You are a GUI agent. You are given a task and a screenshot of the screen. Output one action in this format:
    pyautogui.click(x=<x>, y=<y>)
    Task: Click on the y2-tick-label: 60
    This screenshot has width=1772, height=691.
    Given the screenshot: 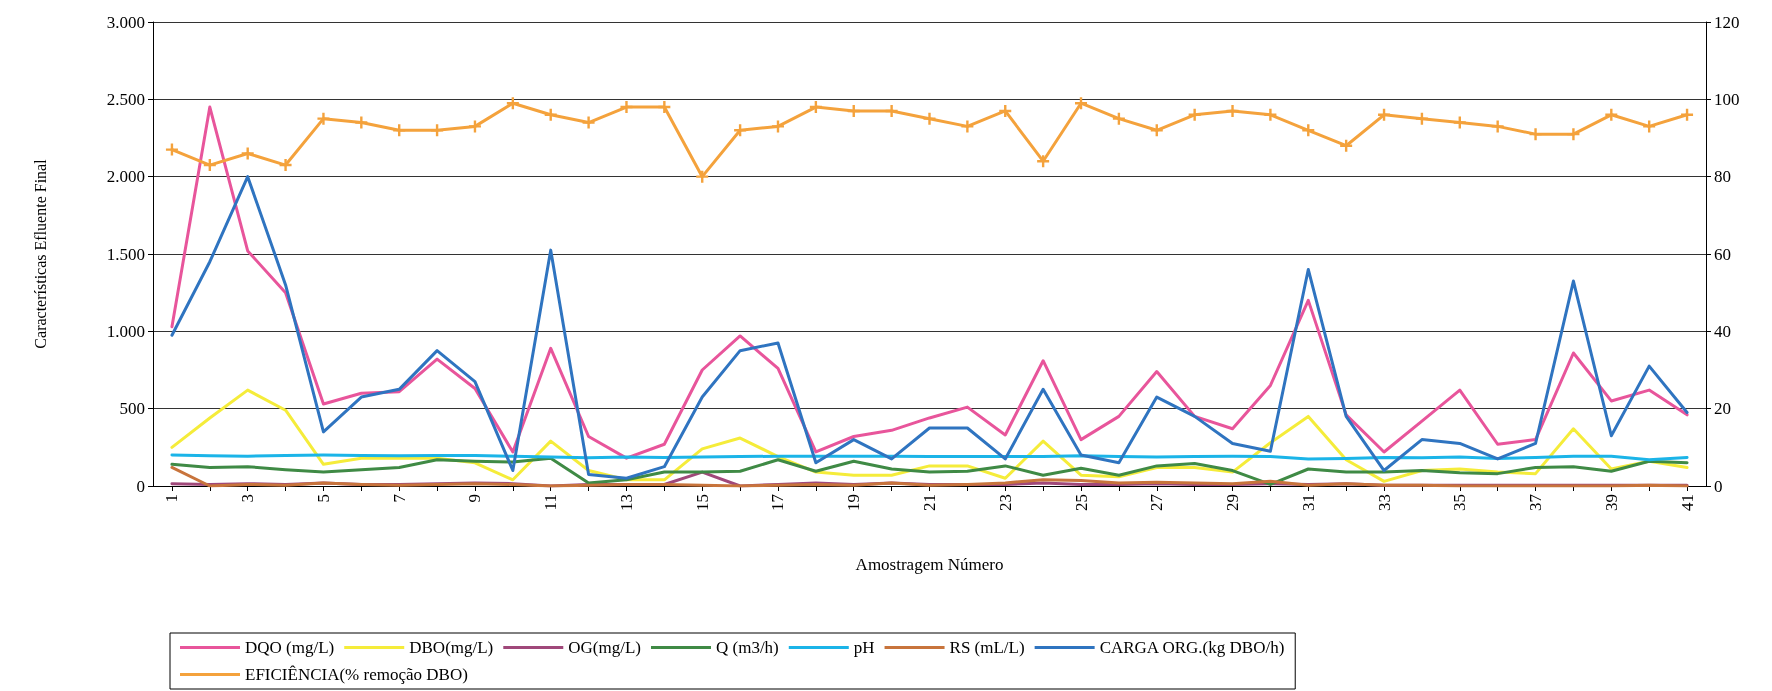 What is the action you would take?
    pyautogui.click(x=1722, y=254)
    